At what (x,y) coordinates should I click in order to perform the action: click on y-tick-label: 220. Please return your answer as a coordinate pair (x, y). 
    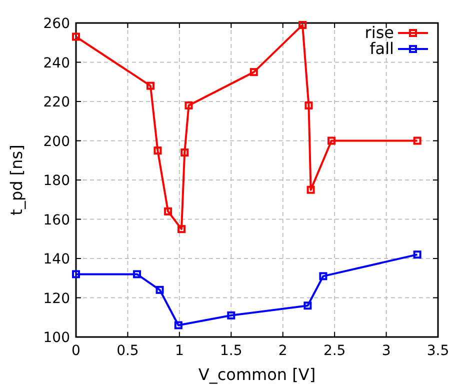
    Looking at the image, I should click on (56, 102).